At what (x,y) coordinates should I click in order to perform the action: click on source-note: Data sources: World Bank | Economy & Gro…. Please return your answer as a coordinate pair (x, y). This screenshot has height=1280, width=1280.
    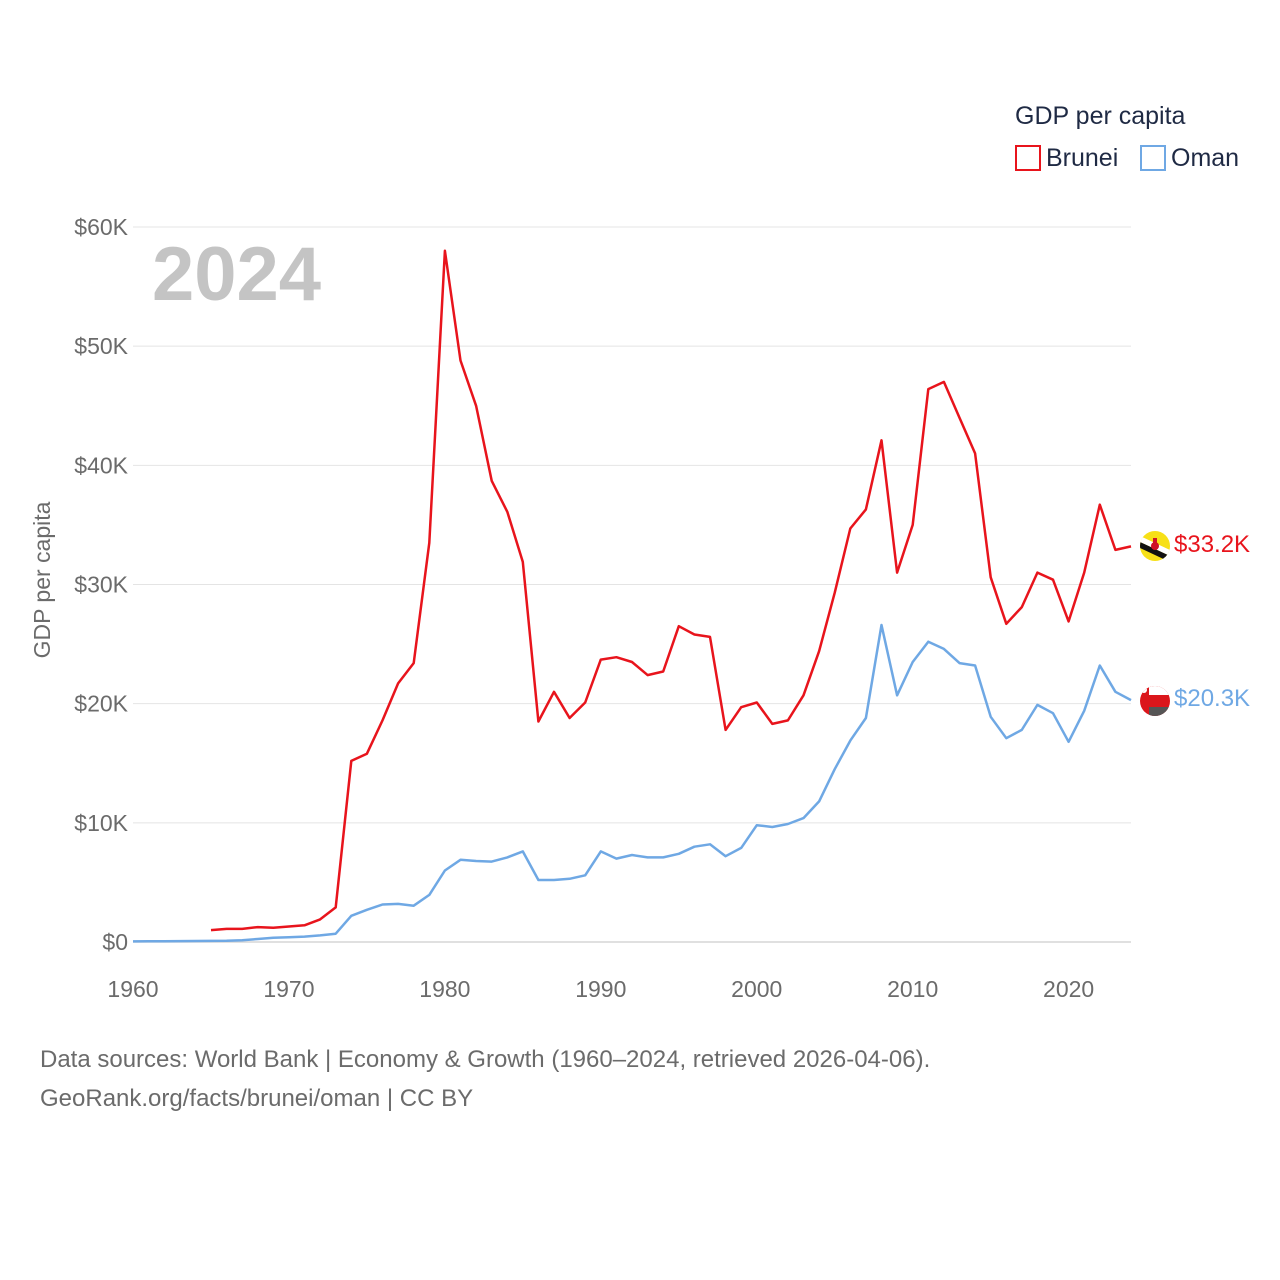
    Looking at the image, I should click on (485, 1079).